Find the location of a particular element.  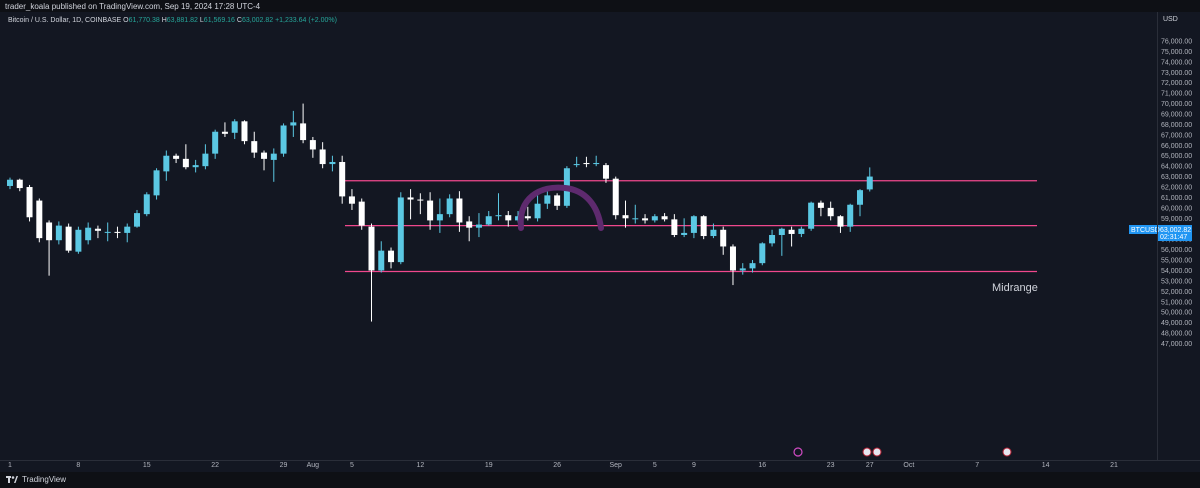

time-tick-label: 21 is located at coordinates (1114, 465).